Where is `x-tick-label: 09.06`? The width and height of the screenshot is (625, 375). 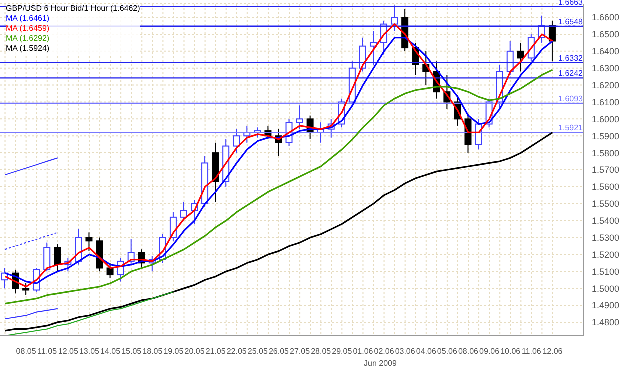
x-tick-label: 09.06 is located at coordinates (490, 351).